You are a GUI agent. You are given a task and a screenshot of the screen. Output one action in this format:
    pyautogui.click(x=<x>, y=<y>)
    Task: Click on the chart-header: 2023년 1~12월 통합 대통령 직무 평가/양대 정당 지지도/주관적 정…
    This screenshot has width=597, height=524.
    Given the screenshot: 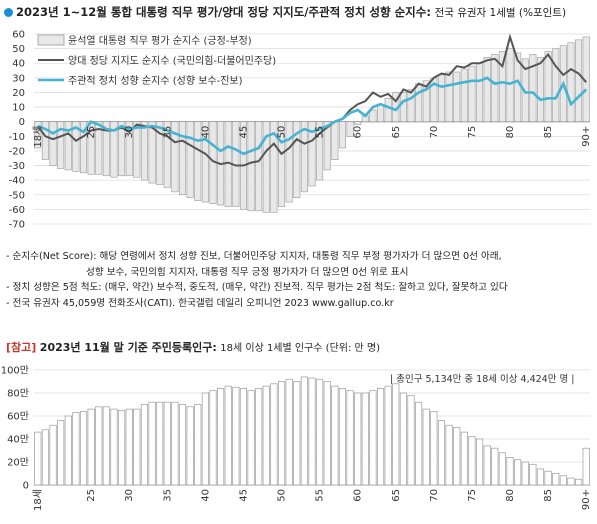 What is the action you would take?
    pyautogui.click(x=285, y=12)
    